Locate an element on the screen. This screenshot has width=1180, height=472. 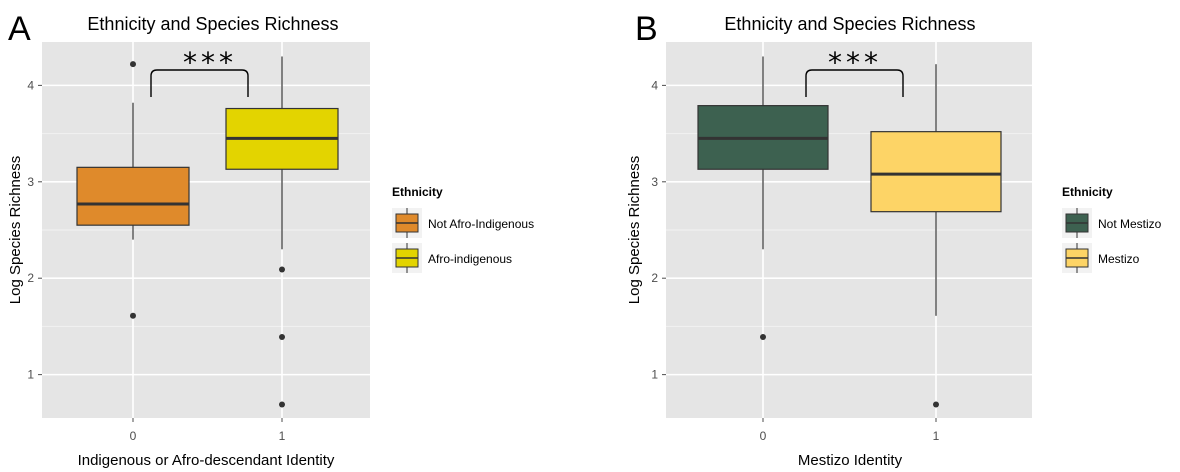
legend-label: Afro-indigenous is located at coordinates (470, 259).